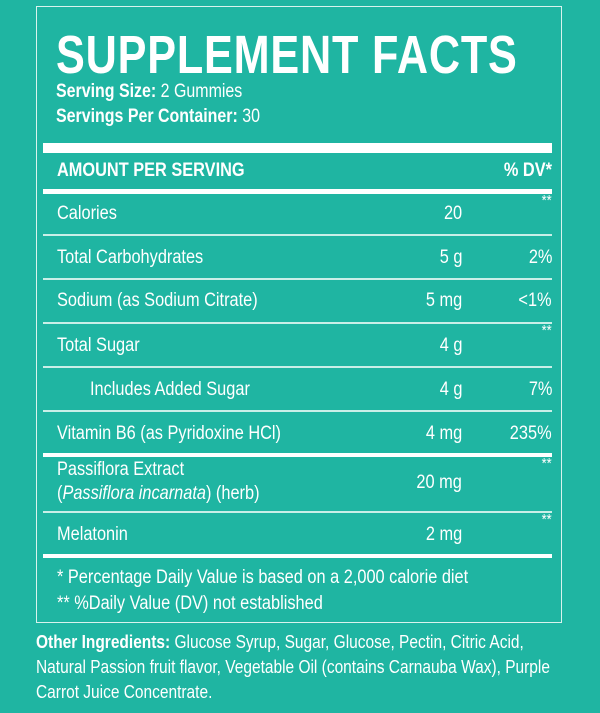 The image size is (600, 713). Describe the element at coordinates (151, 170) in the screenshot. I see `amount-per-serving-header: AMOUNT PER SERVING` at that location.